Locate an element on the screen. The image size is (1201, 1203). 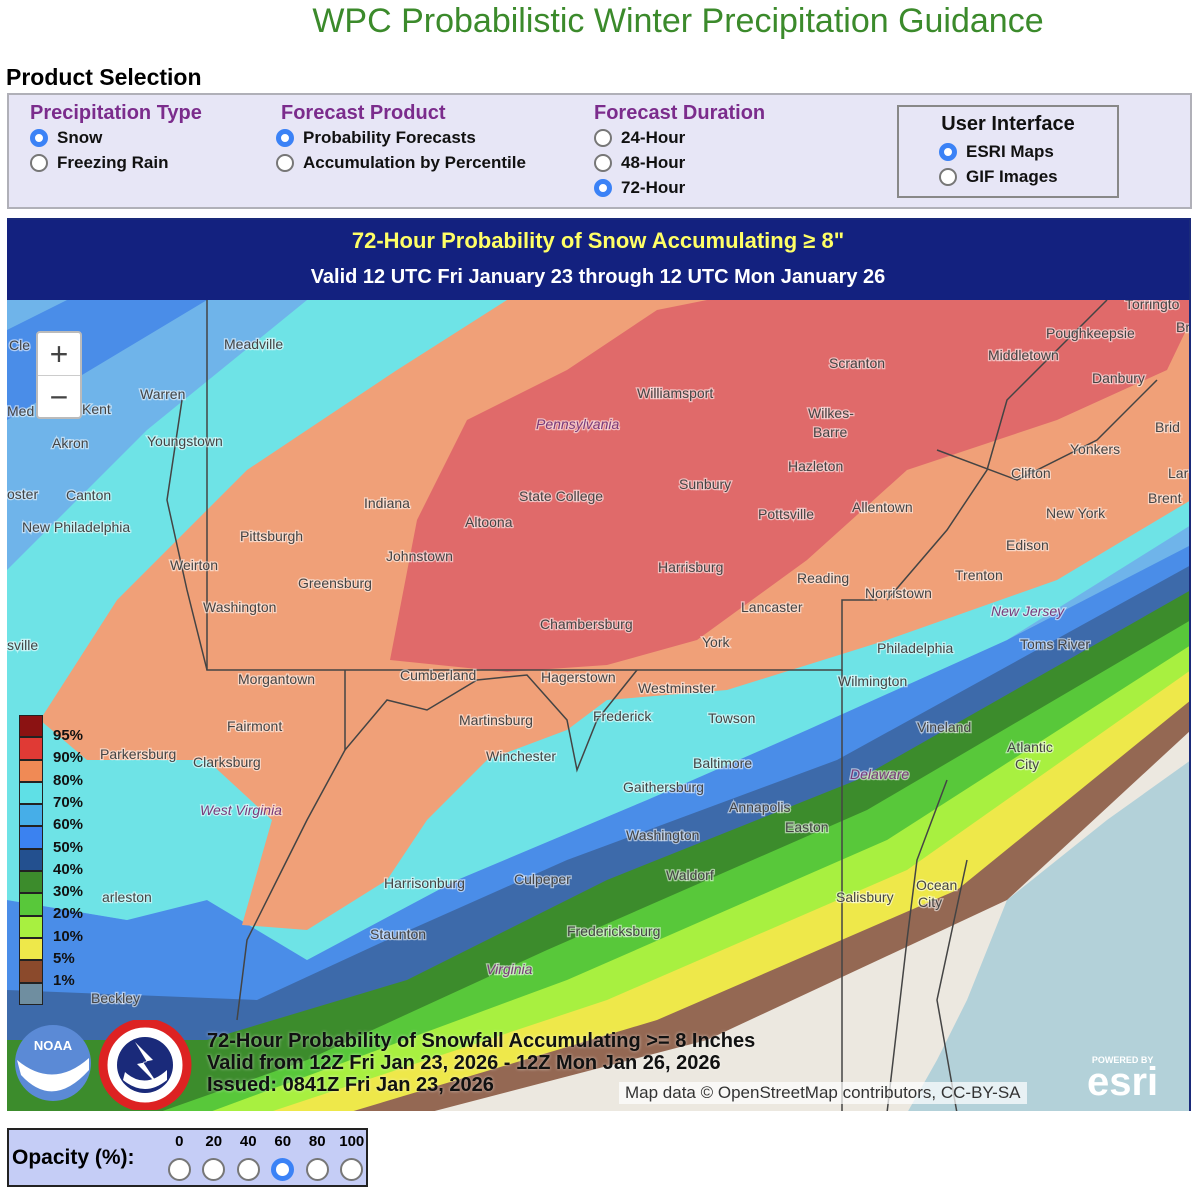
city-label: Wilmington is located at coordinates (872, 681).